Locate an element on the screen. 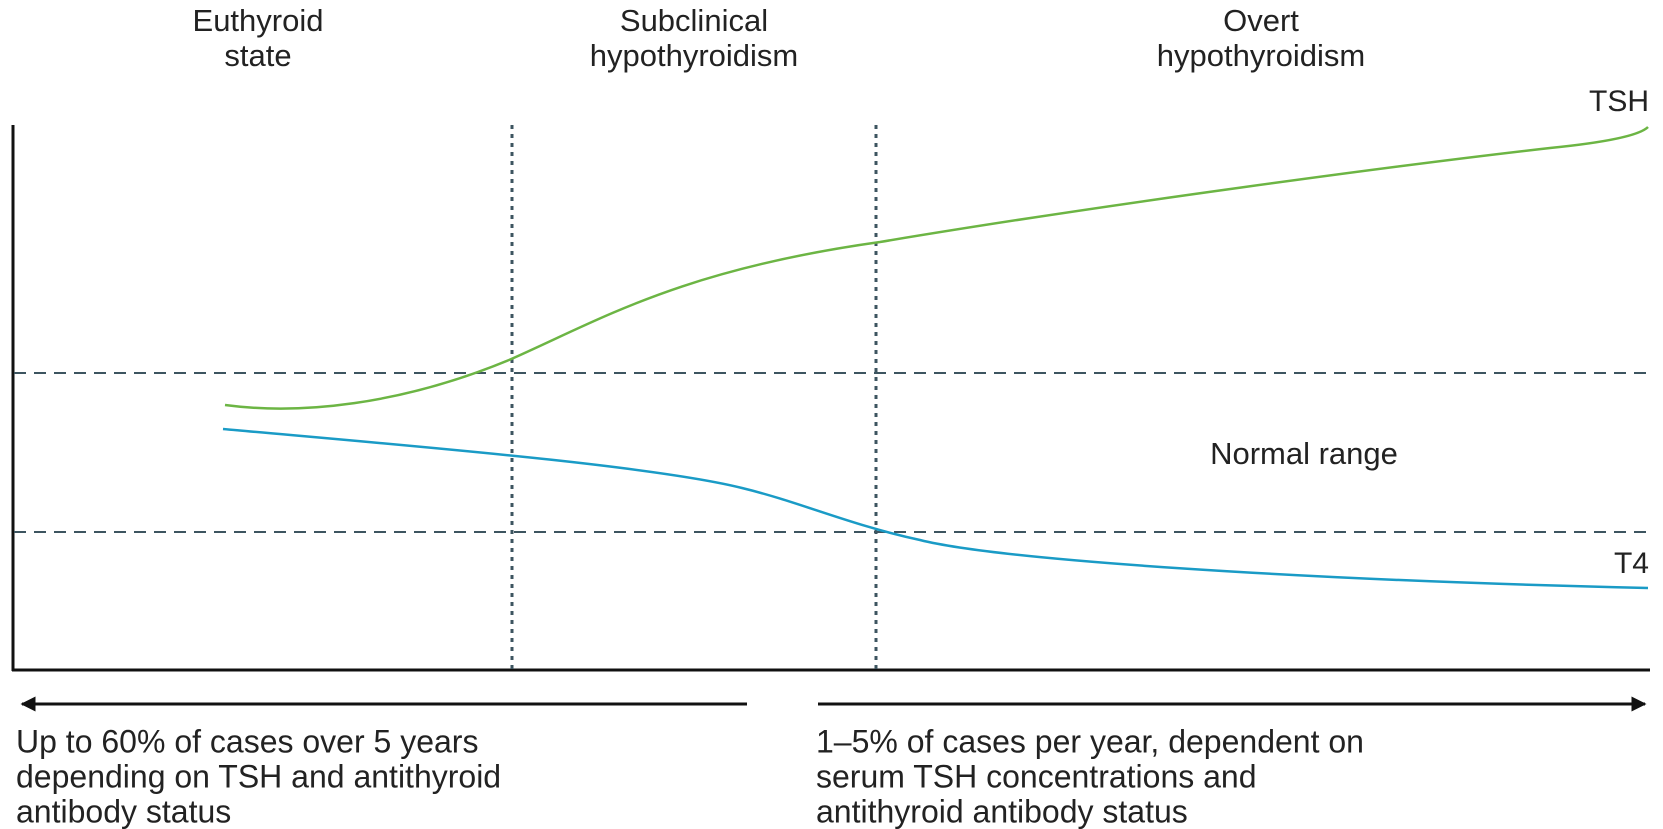  stage-label: Overt is located at coordinates (1261, 20).